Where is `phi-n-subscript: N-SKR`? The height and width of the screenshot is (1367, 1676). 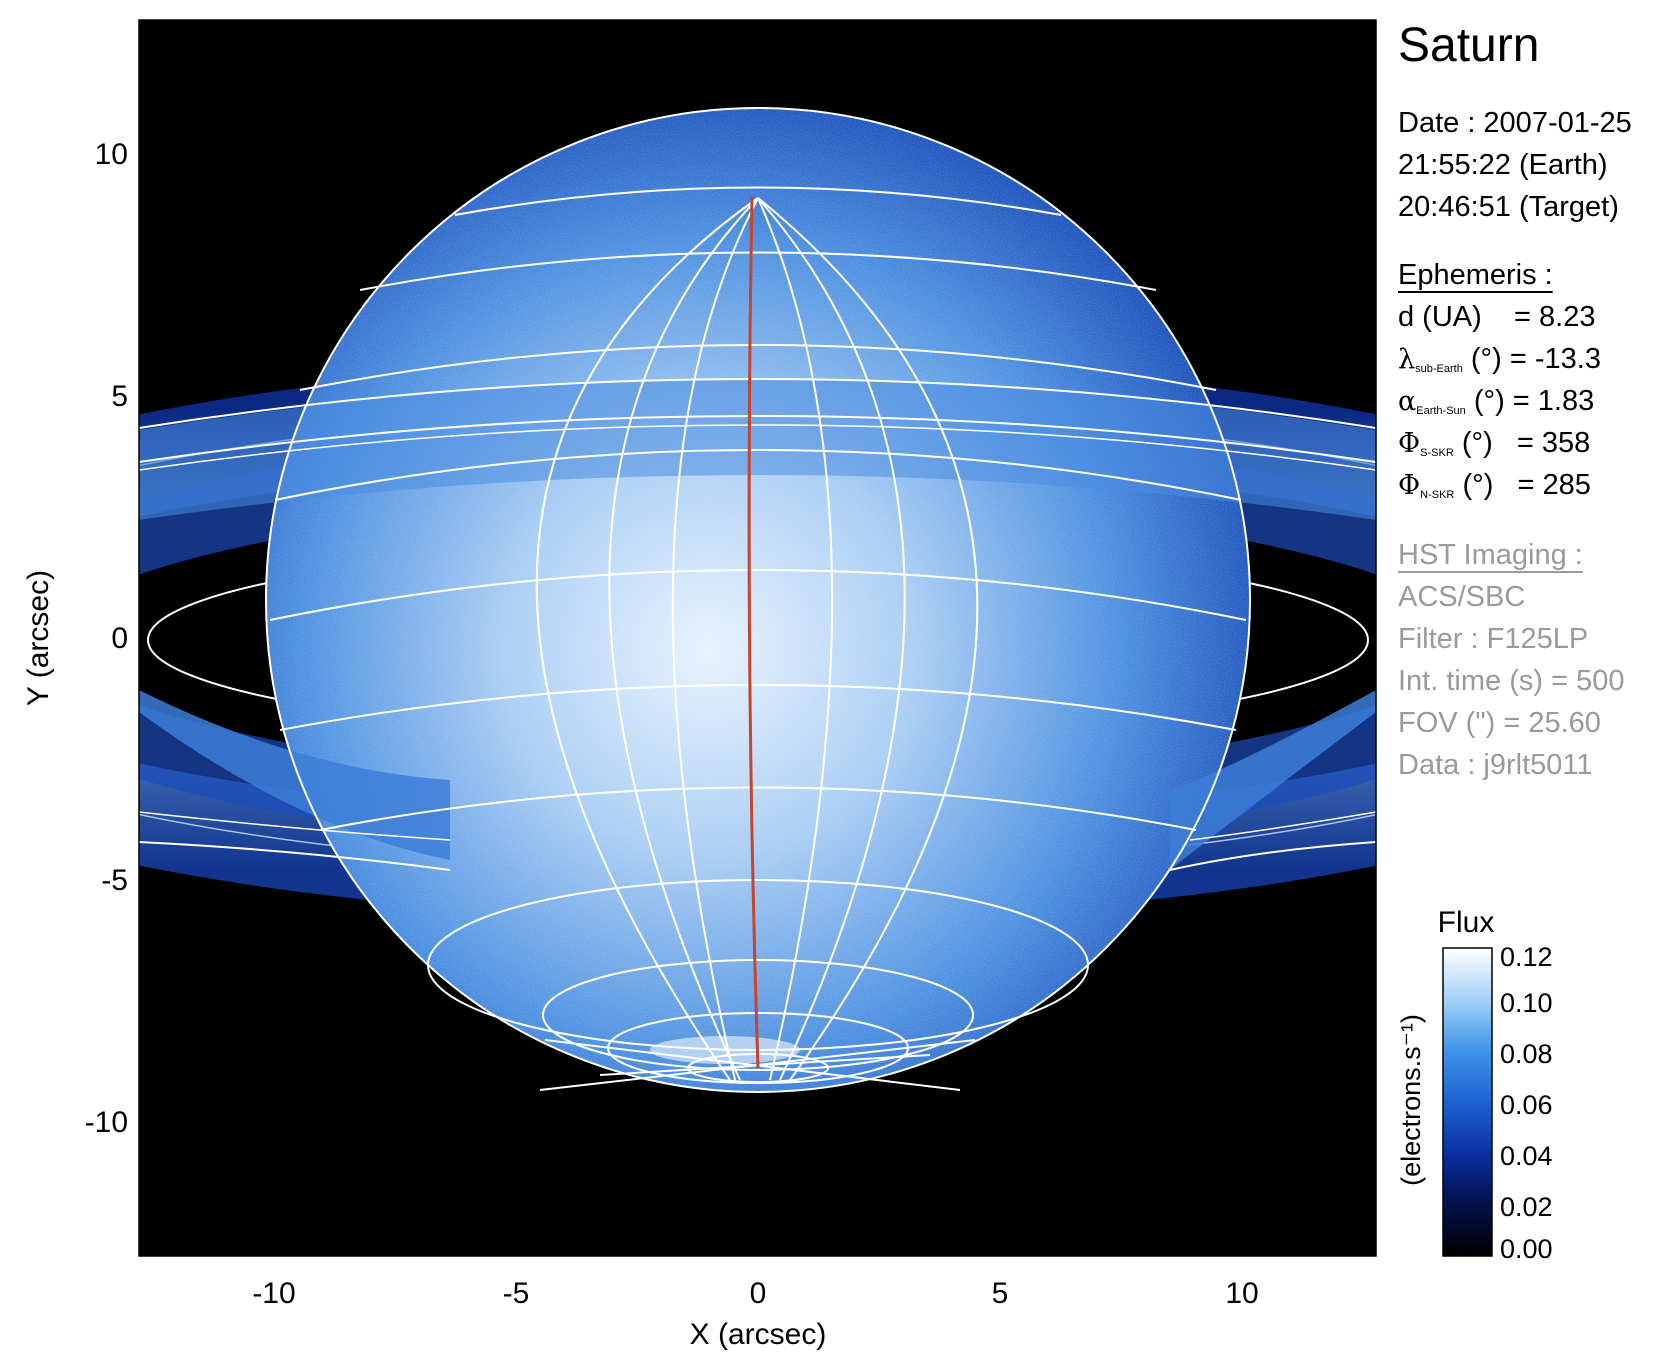 phi-n-subscript: N-SKR is located at coordinates (1437, 495).